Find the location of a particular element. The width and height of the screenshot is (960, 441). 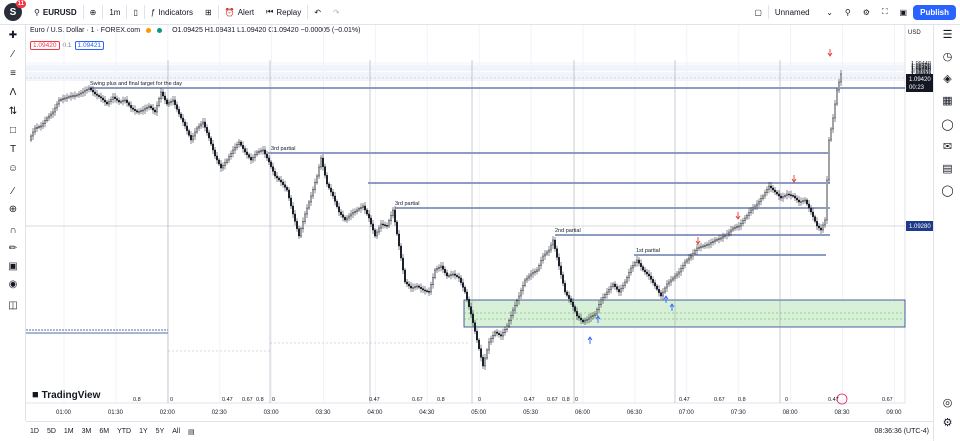

layout-icon-button: ▢ is located at coordinates (758, 12).